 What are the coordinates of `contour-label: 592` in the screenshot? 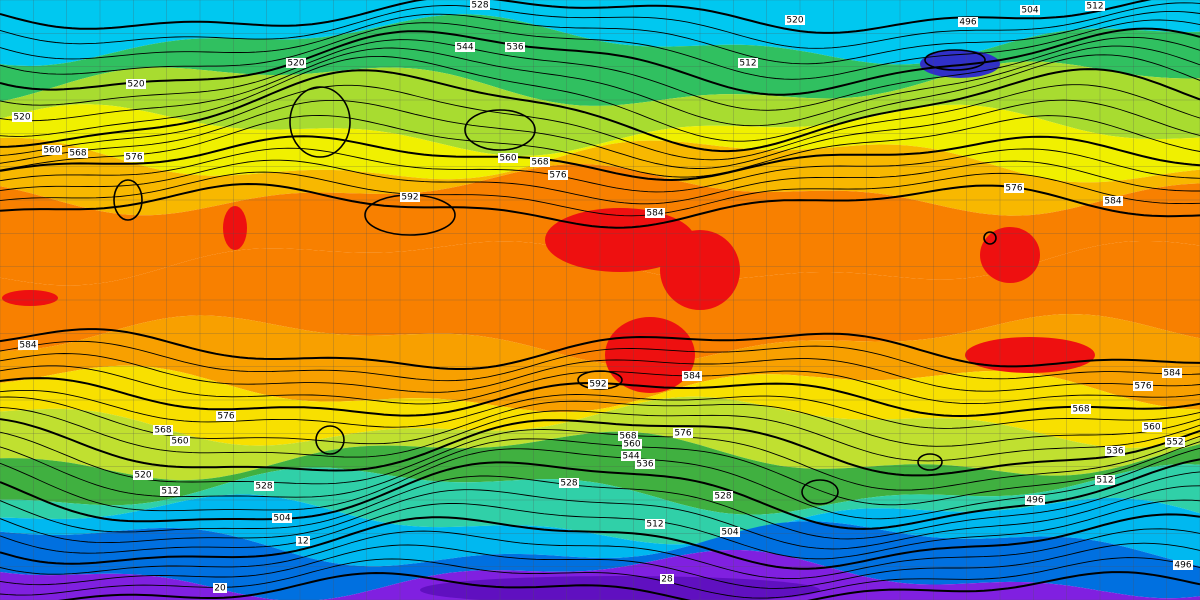 It's located at (409, 198).